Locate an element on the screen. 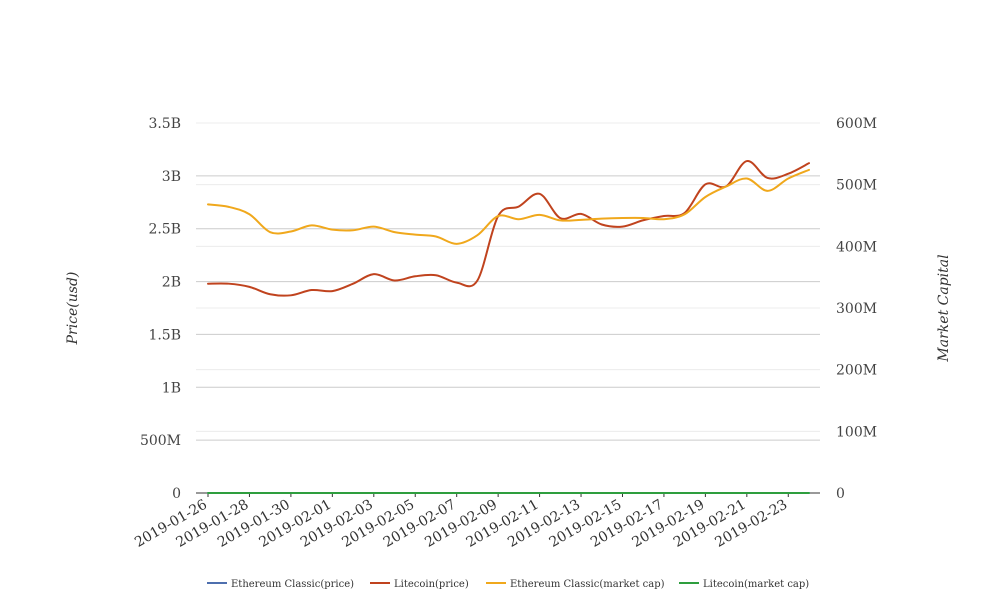 The height and width of the screenshot is (616, 1008). legend-item: Litecoin(market cap) is located at coordinates (744, 584).